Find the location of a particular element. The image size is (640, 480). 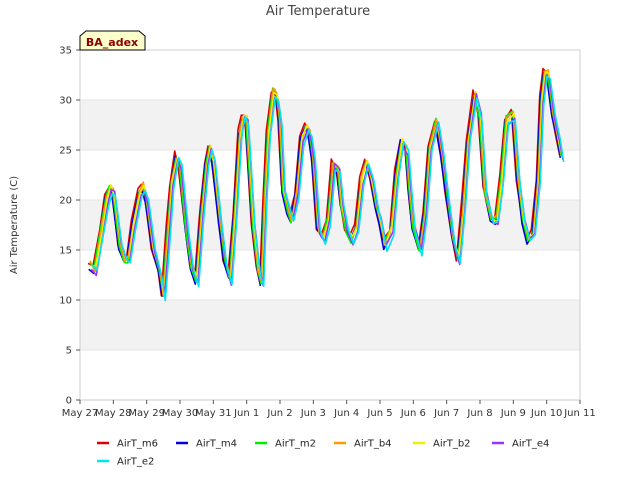

site-badge: BA_adex is located at coordinates (112, 40).